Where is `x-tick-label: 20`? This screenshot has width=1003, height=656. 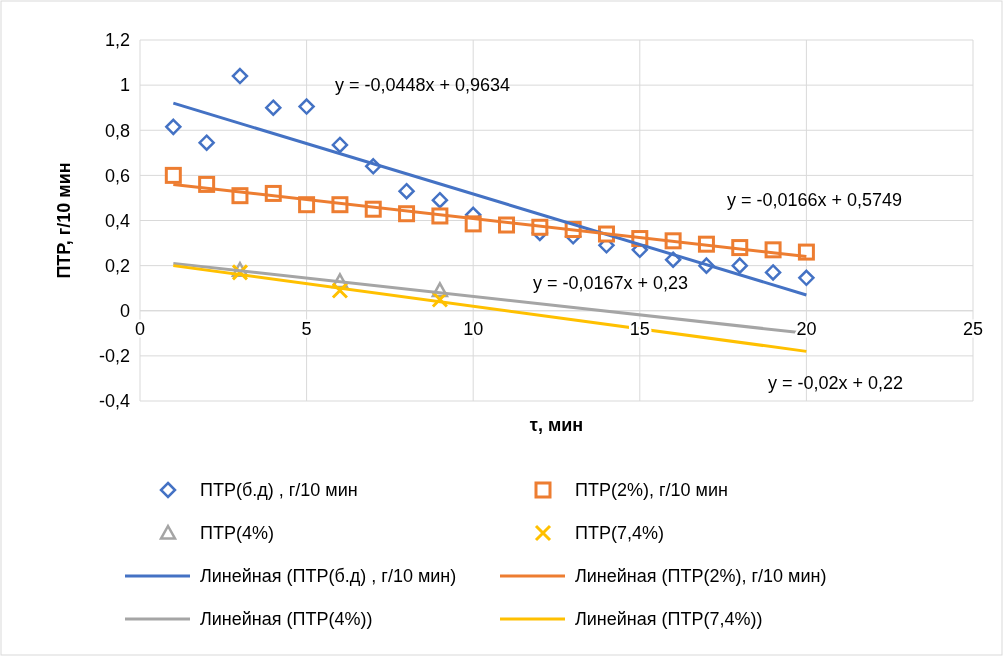 x-tick-label: 20 is located at coordinates (806, 328).